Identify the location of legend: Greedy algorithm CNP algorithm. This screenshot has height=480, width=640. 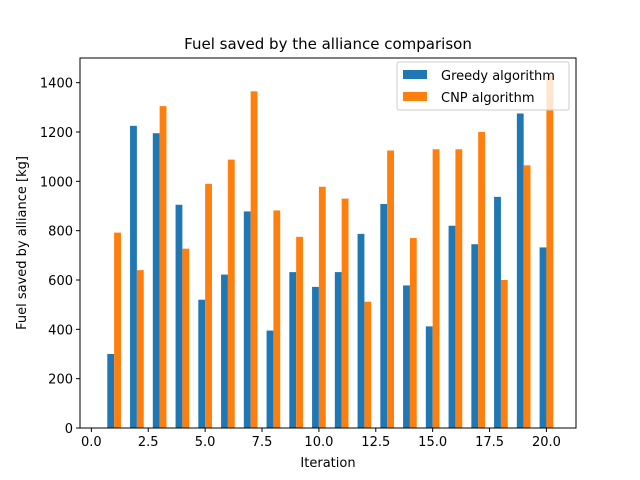
(483, 86).